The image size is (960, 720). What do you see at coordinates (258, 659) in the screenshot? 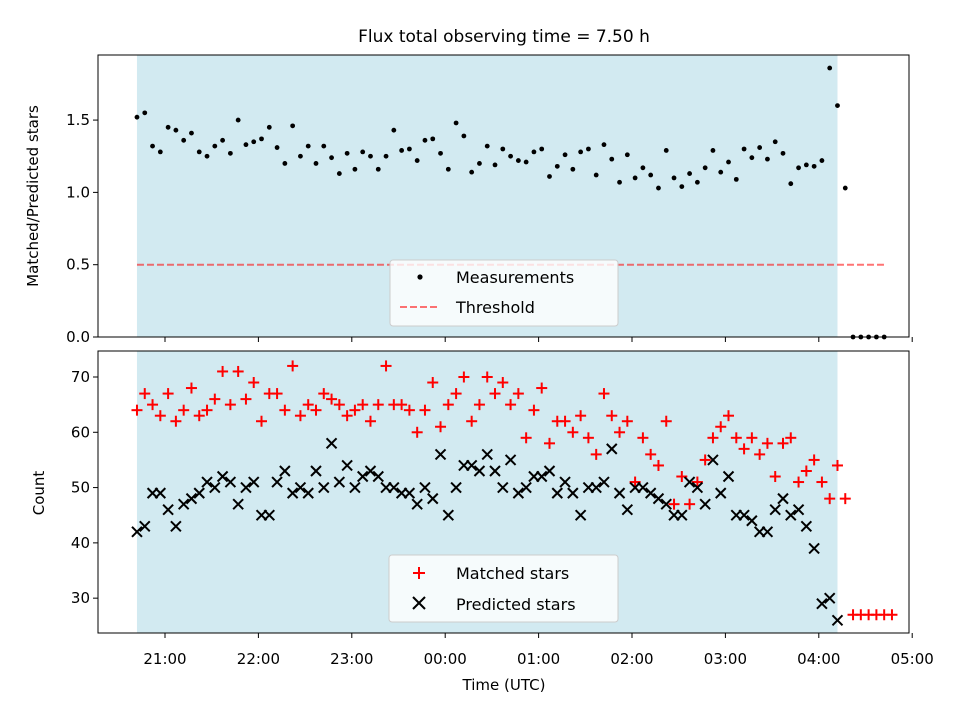
I see `x-tick-label: 22:00` at bounding box center [258, 659].